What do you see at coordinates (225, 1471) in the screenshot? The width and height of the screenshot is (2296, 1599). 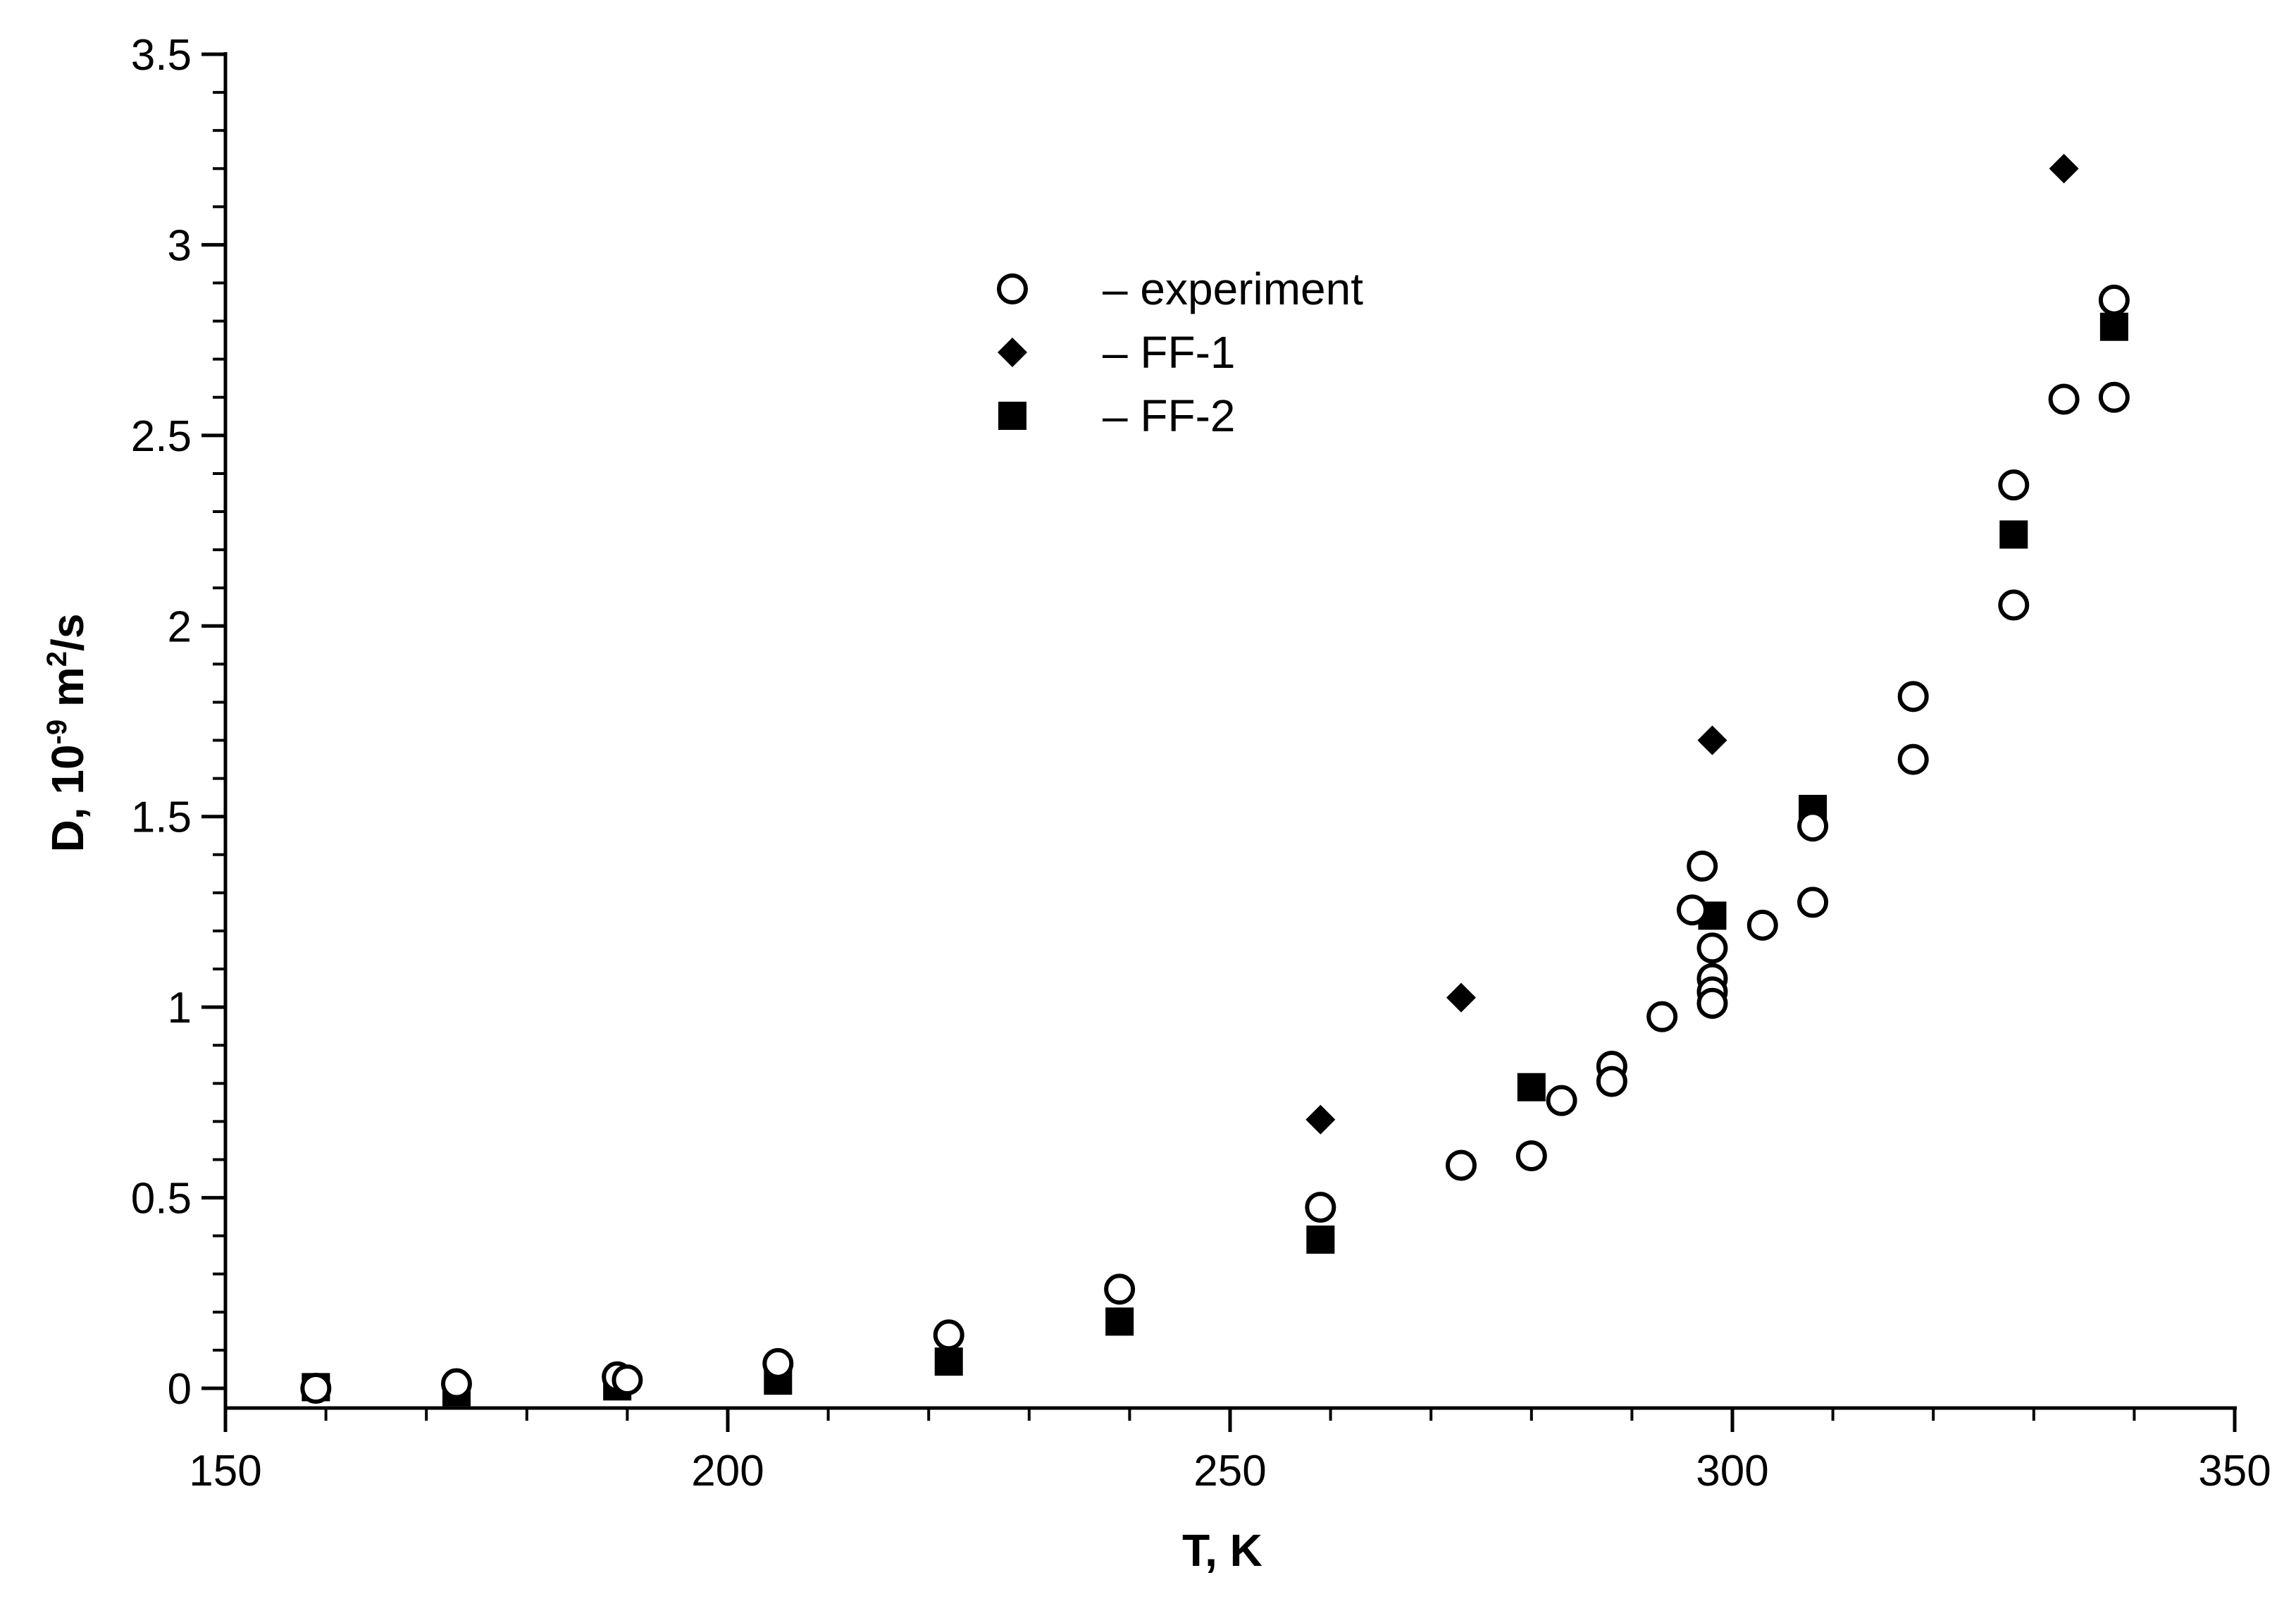 I see `x-tick-label: 150` at bounding box center [225, 1471].